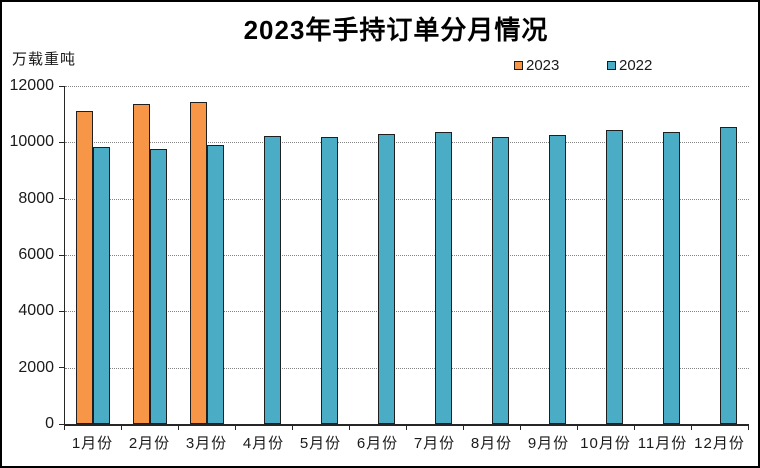  I want to click on x-axis-label-11月份: 11月份, so click(662, 443).